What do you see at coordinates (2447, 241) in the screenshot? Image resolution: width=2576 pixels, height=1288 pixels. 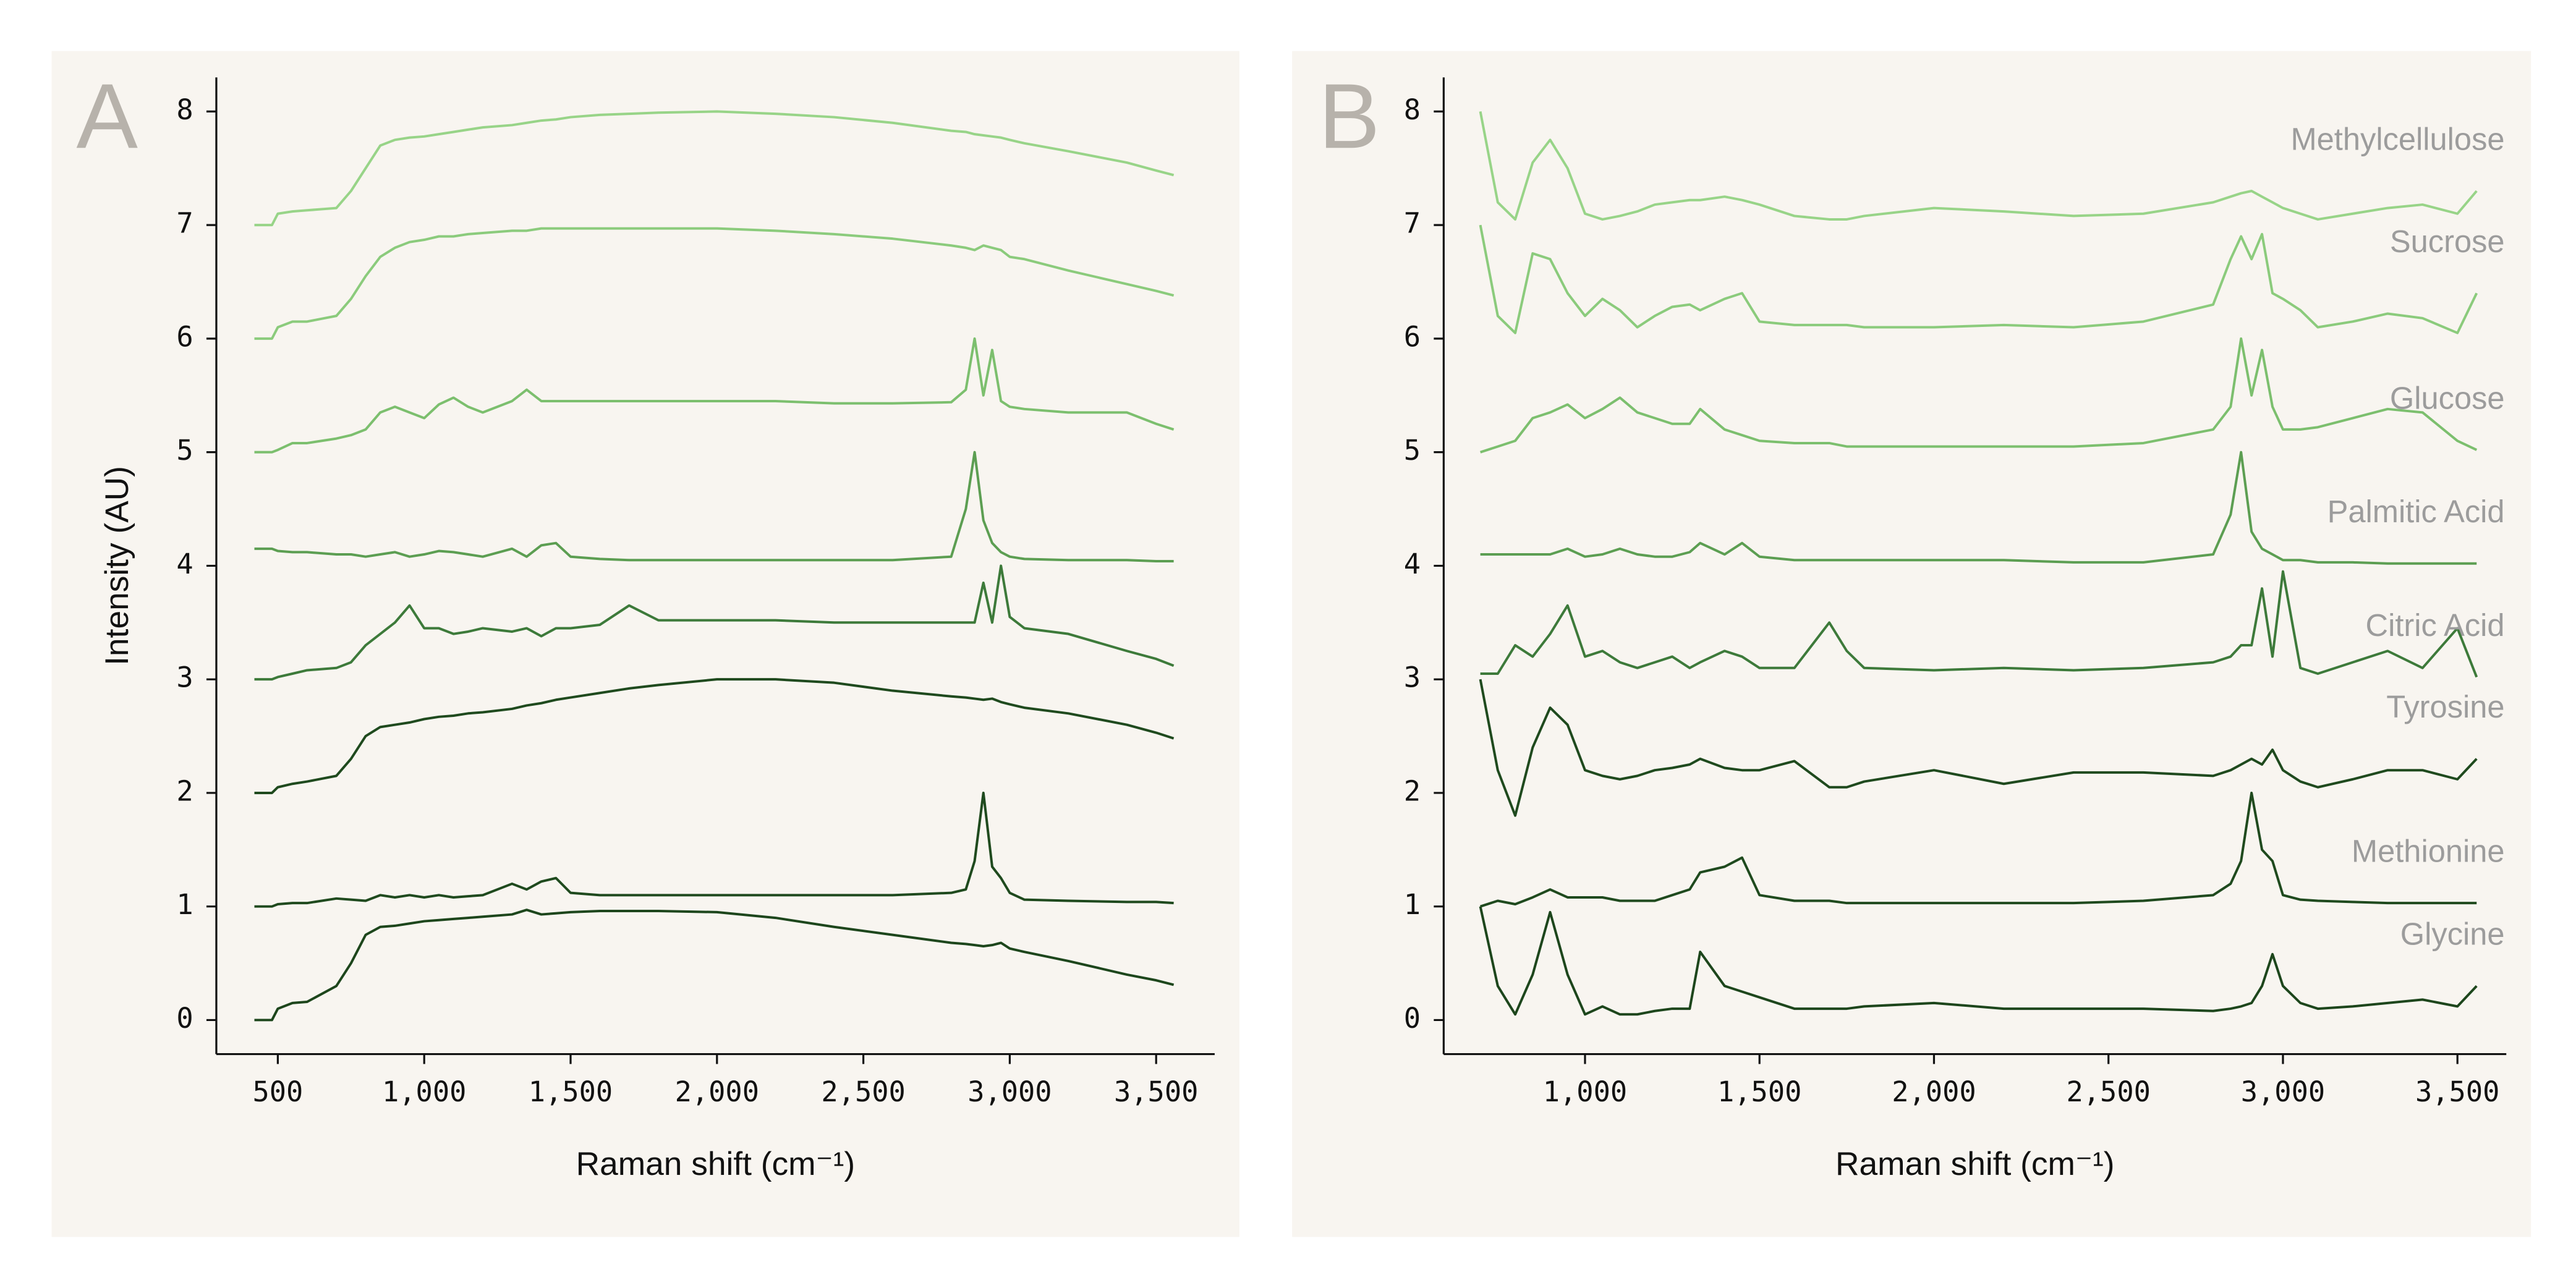 I see `series-label: Sucrose` at bounding box center [2447, 241].